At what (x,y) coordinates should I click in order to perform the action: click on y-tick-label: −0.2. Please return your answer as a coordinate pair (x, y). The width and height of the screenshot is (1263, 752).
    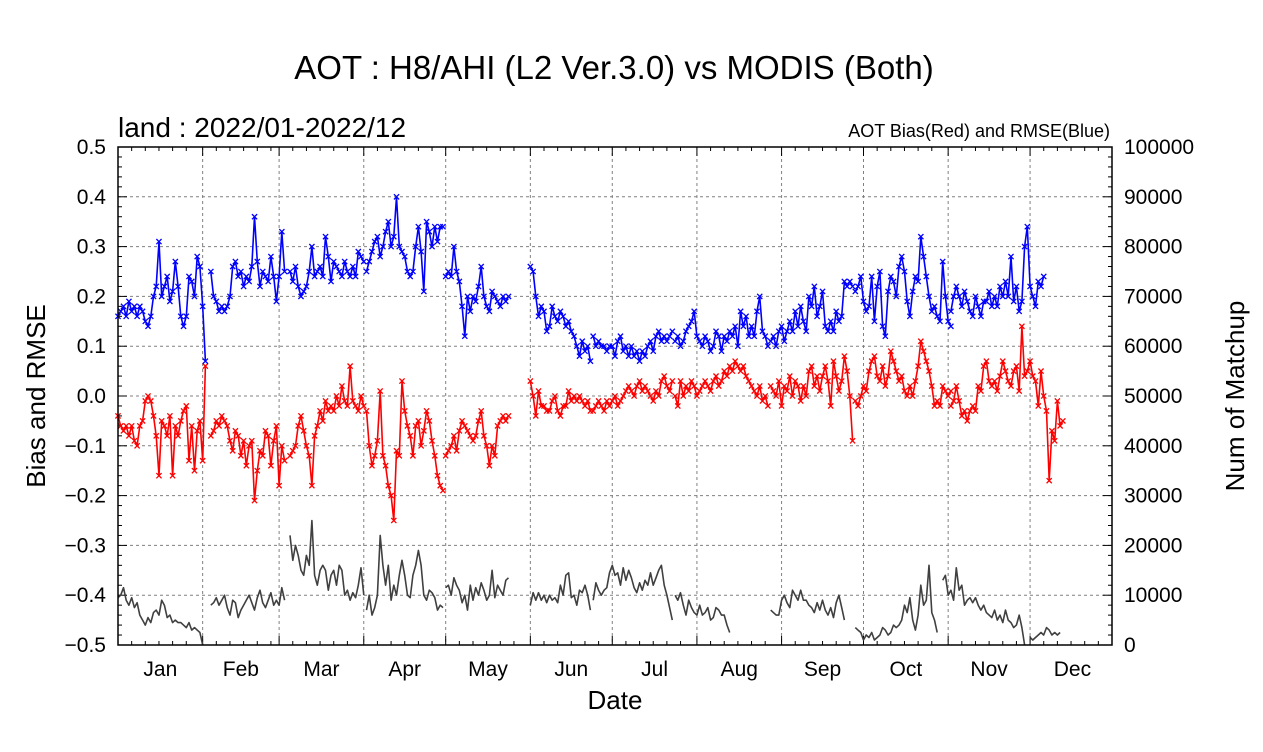
    Looking at the image, I should click on (85, 496).